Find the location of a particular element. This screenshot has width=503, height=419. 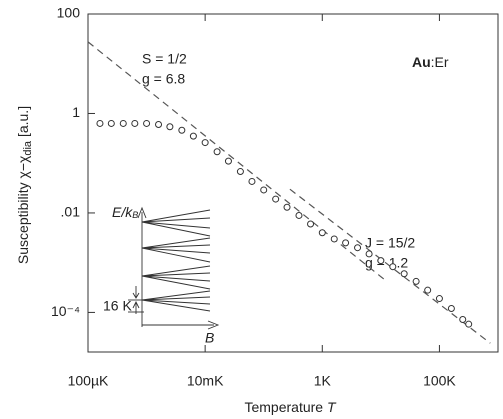

y-label-text: Susceptibility χ−χ is located at coordinates (23, 209).